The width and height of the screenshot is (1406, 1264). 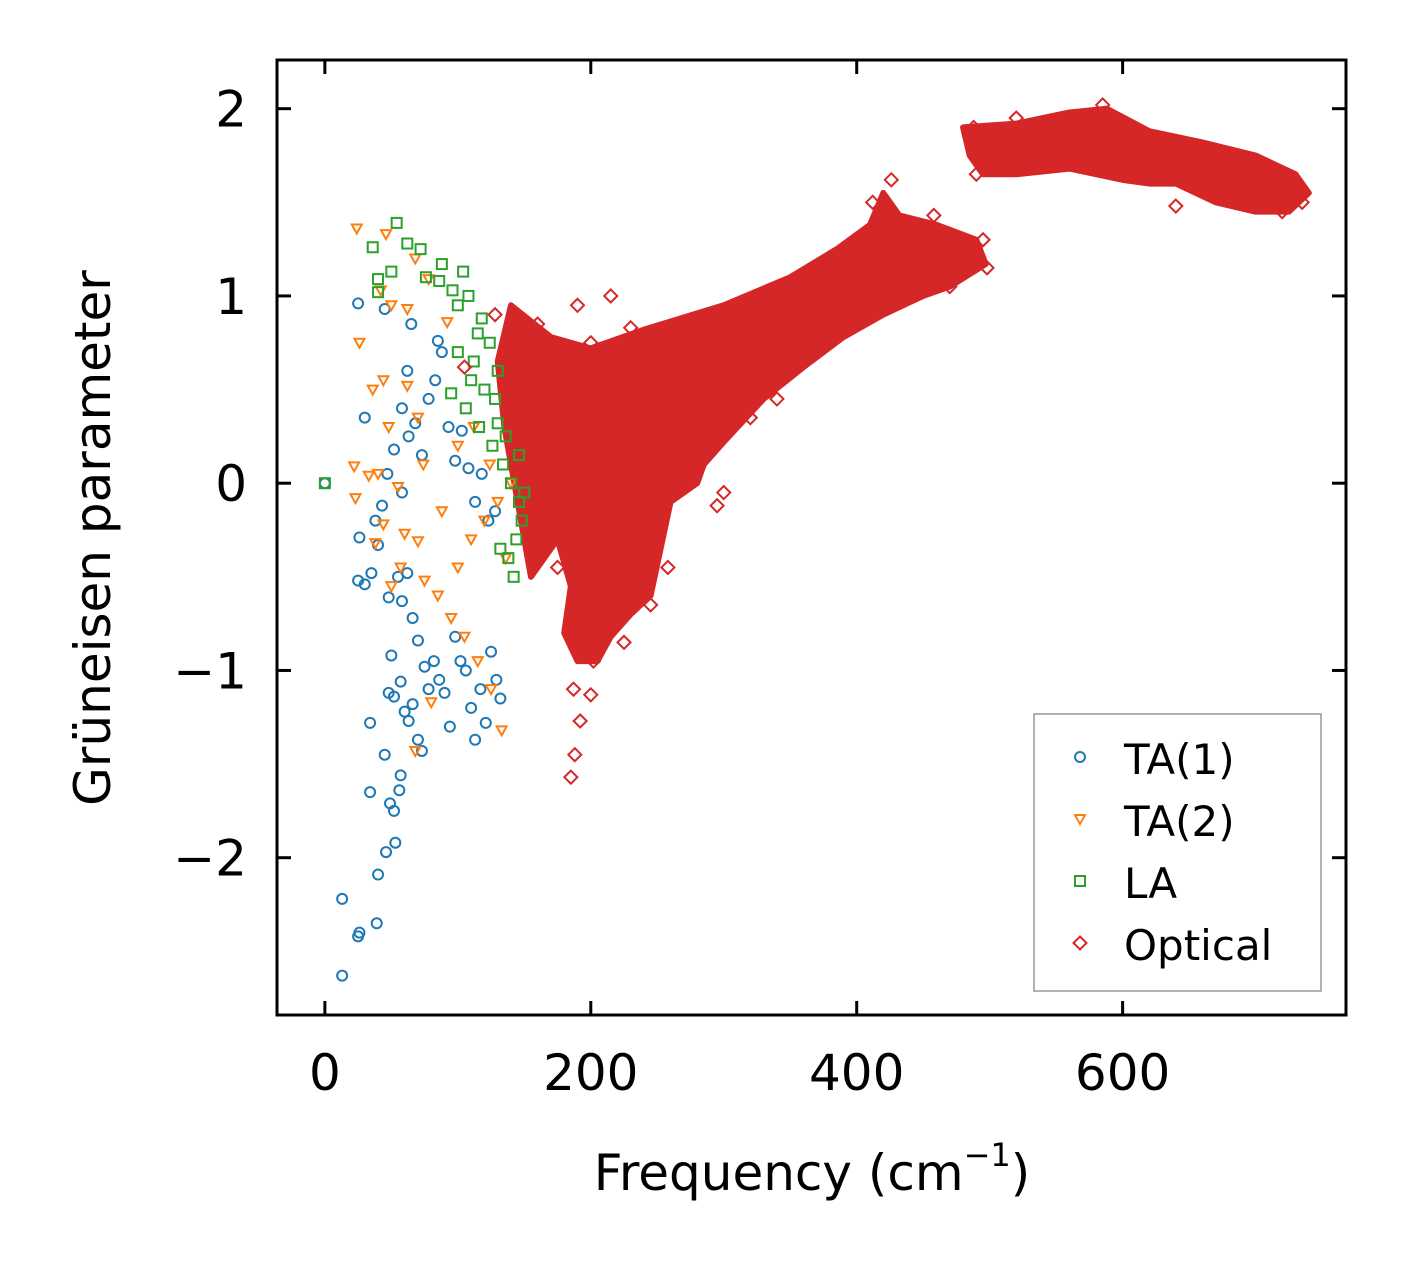 I want to click on legend-markers, so click(x=1080, y=851).